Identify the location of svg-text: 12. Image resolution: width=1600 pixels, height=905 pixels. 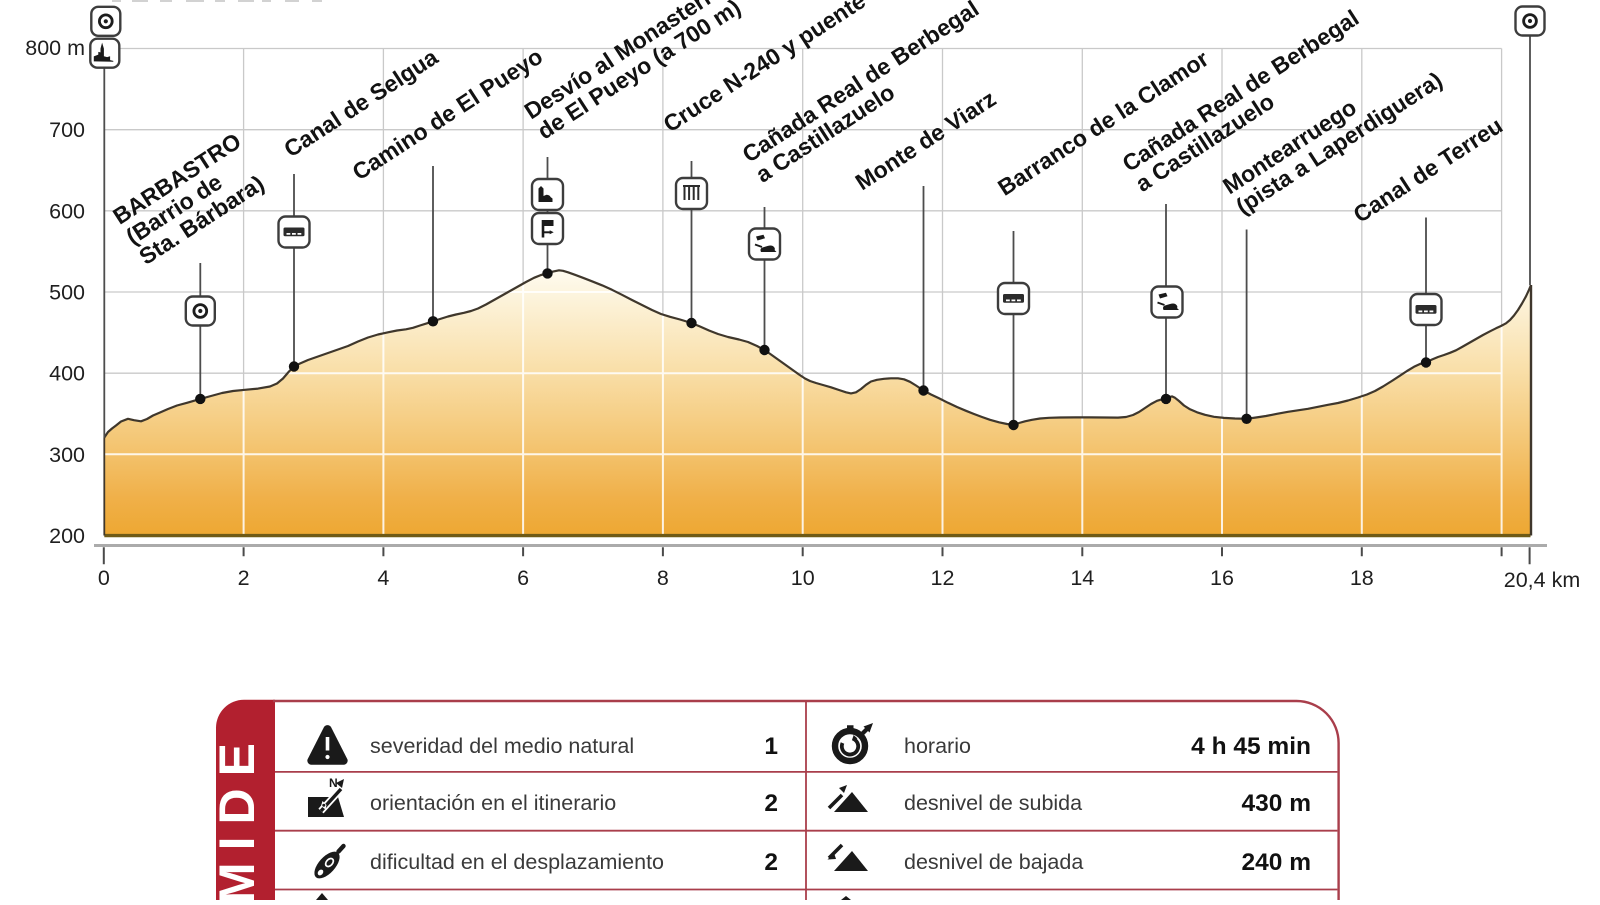
(943, 578).